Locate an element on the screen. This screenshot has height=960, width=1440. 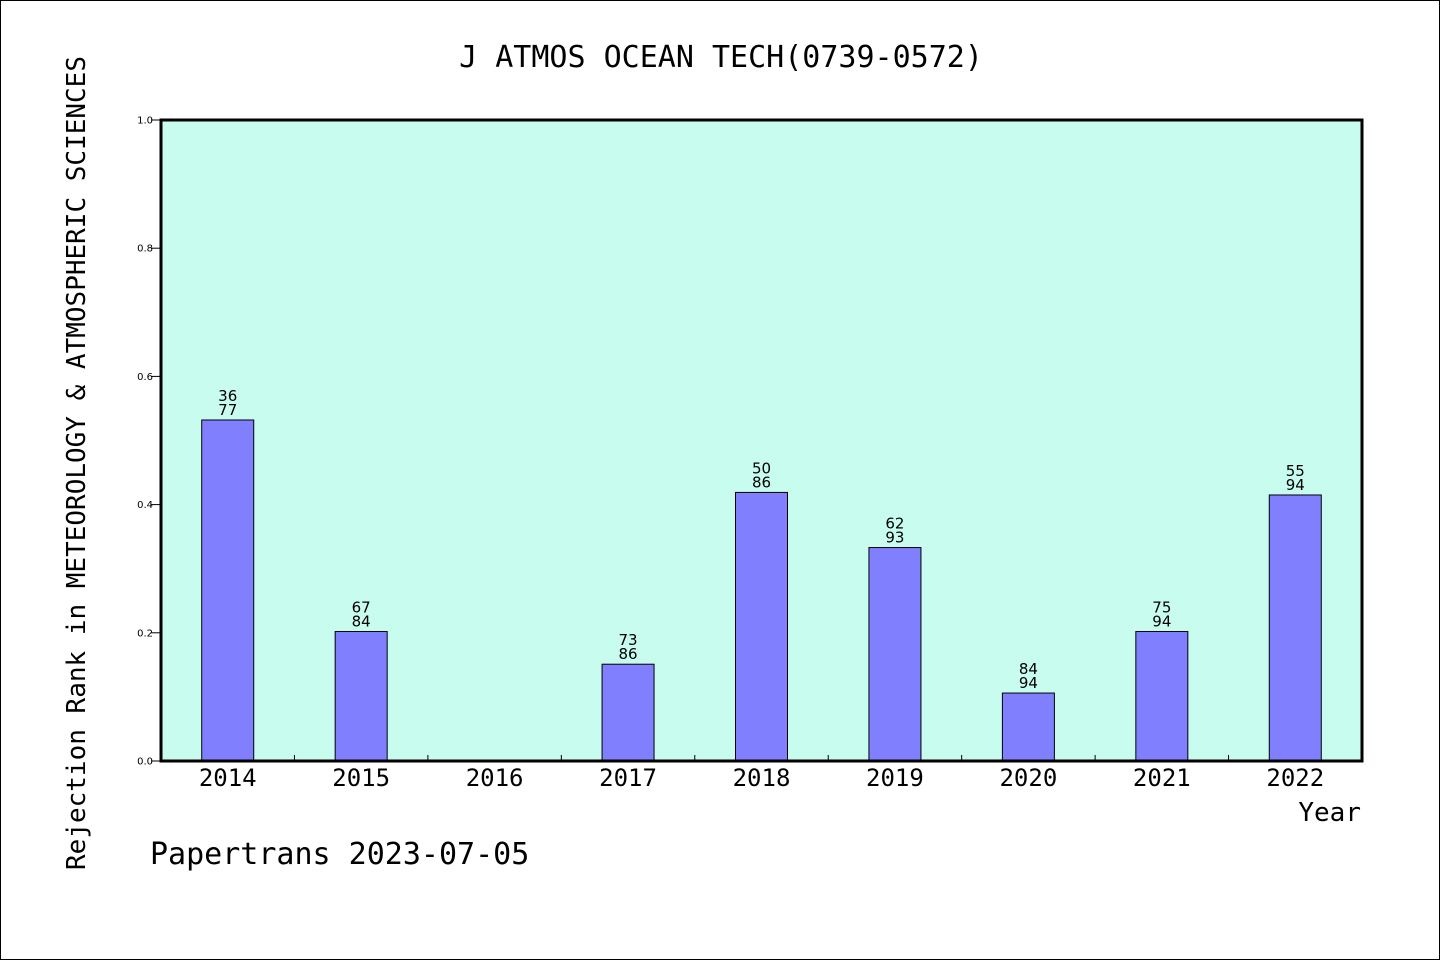
bar-2020 is located at coordinates (1028, 727).